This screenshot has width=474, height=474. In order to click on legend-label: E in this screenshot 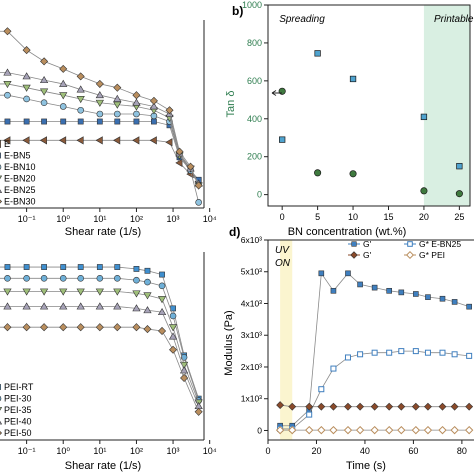, I will do `click(7, 144)`.